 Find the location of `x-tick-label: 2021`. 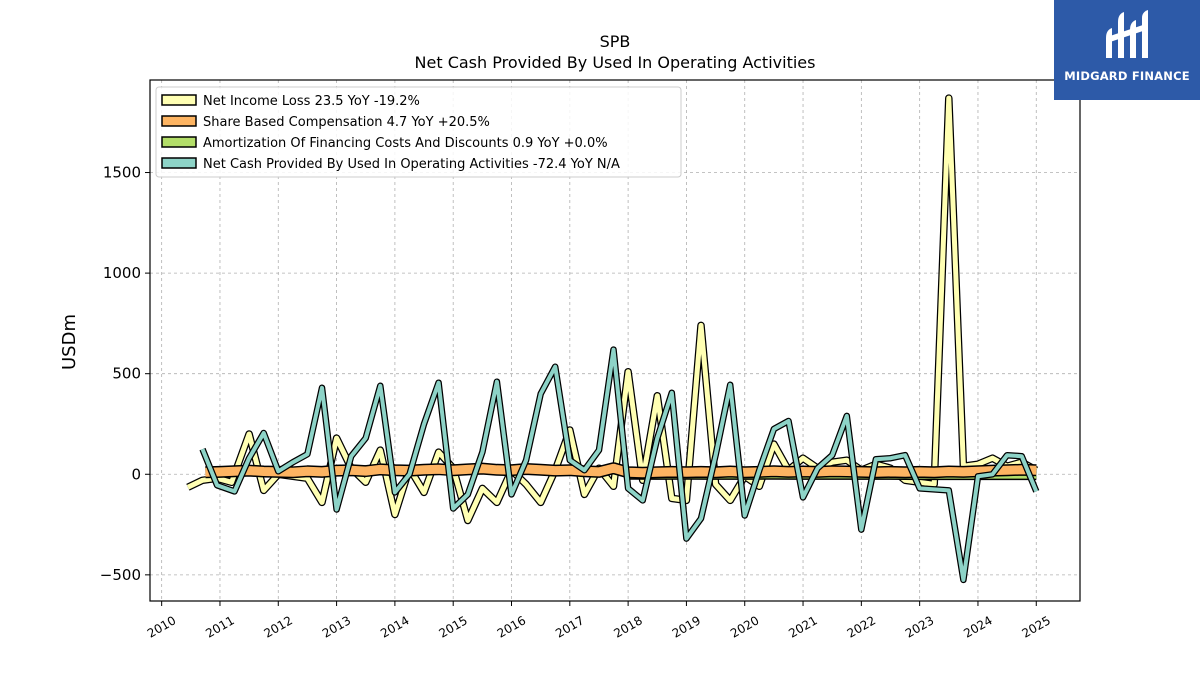

x-tick-label: 2021 is located at coordinates (802, 626).